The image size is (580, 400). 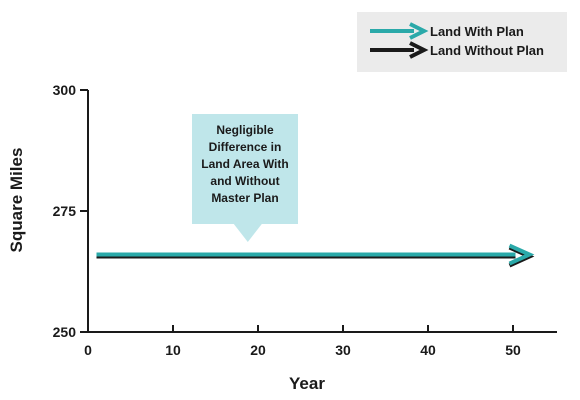 What do you see at coordinates (245, 147) in the screenshot?
I see `callout-text-line: Difference in` at bounding box center [245, 147].